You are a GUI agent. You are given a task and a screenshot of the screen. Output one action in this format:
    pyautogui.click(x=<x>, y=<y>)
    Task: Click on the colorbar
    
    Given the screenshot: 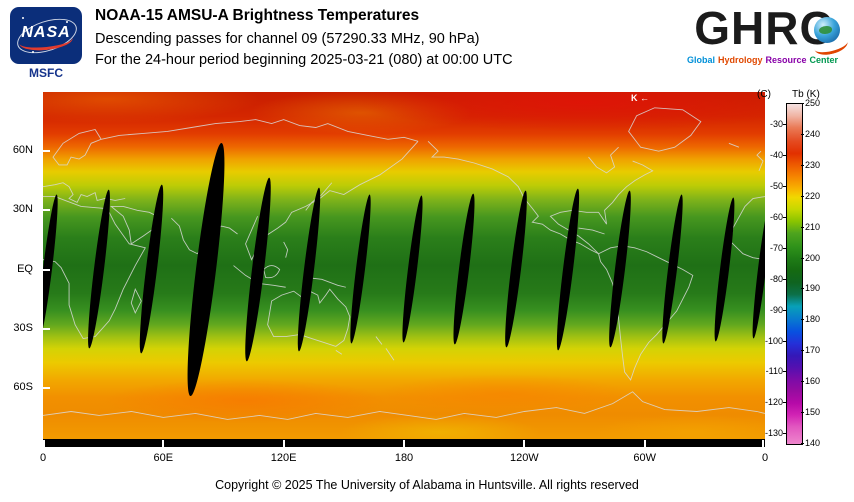 What is the action you would take?
    pyautogui.click(x=794, y=274)
    